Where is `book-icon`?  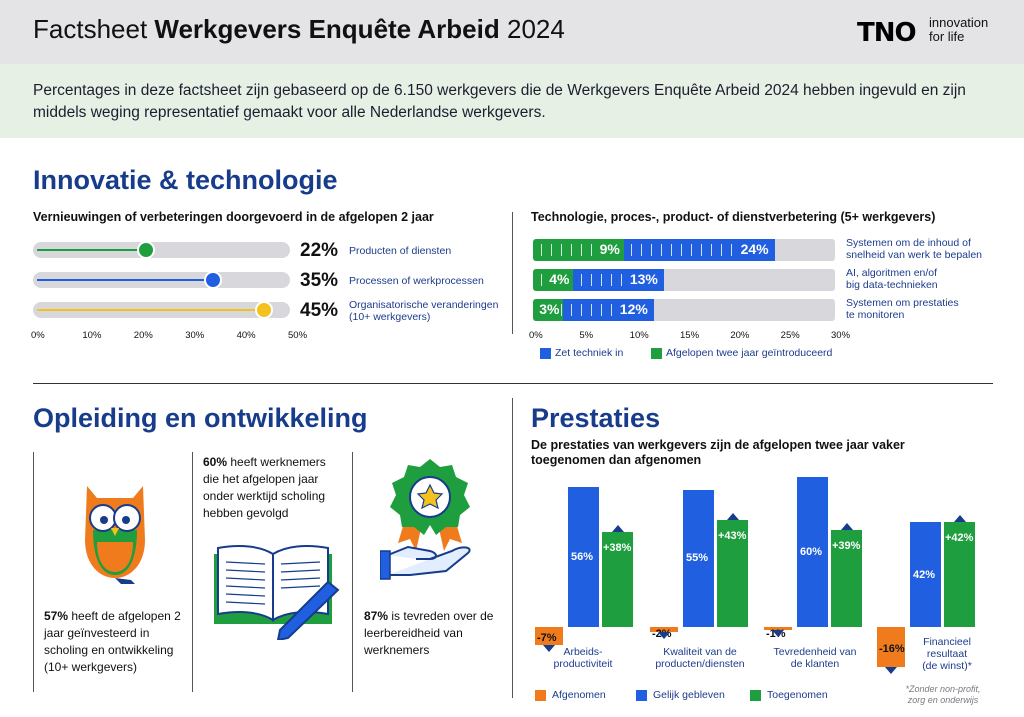
book-icon is located at coordinates (277, 592).